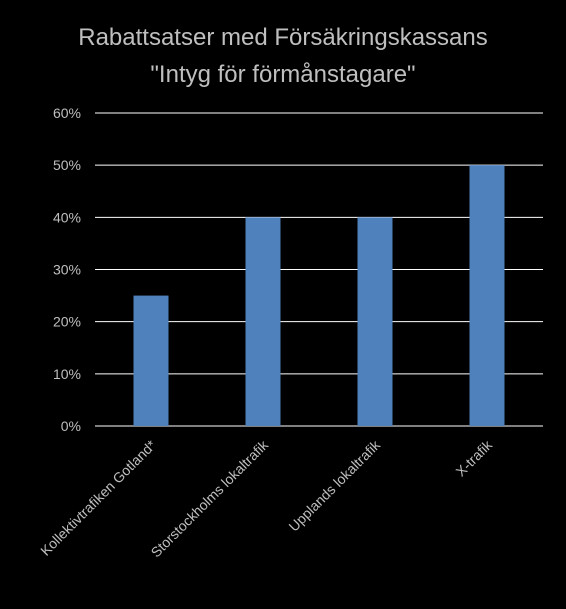  Describe the element at coordinates (67, 113) in the screenshot. I see `y-tick-label: 60%` at that location.